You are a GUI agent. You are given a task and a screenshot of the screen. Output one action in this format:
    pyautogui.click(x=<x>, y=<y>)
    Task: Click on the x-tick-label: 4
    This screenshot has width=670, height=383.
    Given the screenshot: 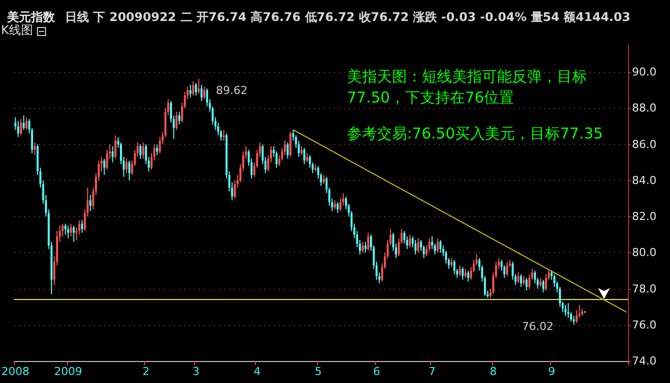 What is the action you would take?
    pyautogui.click(x=257, y=371)
    